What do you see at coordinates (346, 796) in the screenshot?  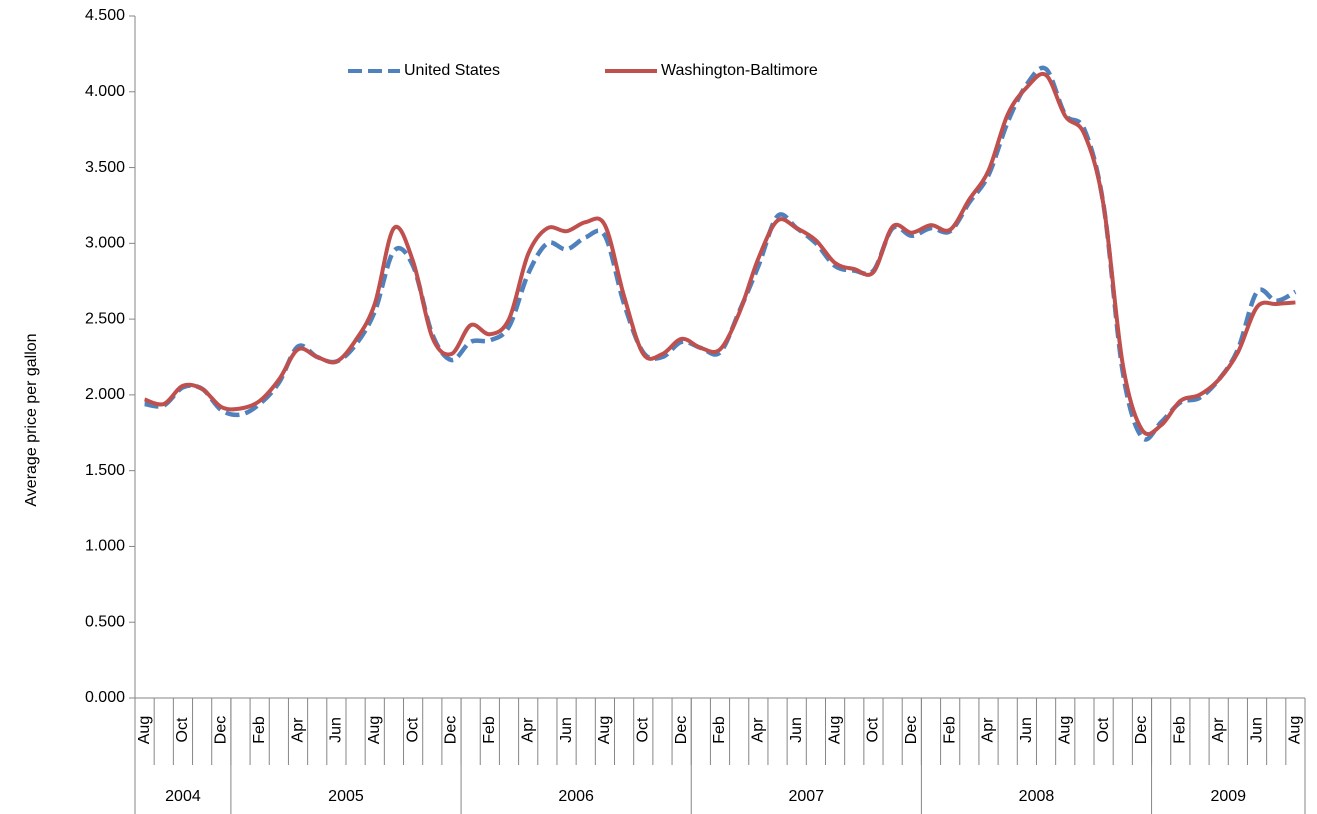 I see `year-label: 2005` at bounding box center [346, 796].